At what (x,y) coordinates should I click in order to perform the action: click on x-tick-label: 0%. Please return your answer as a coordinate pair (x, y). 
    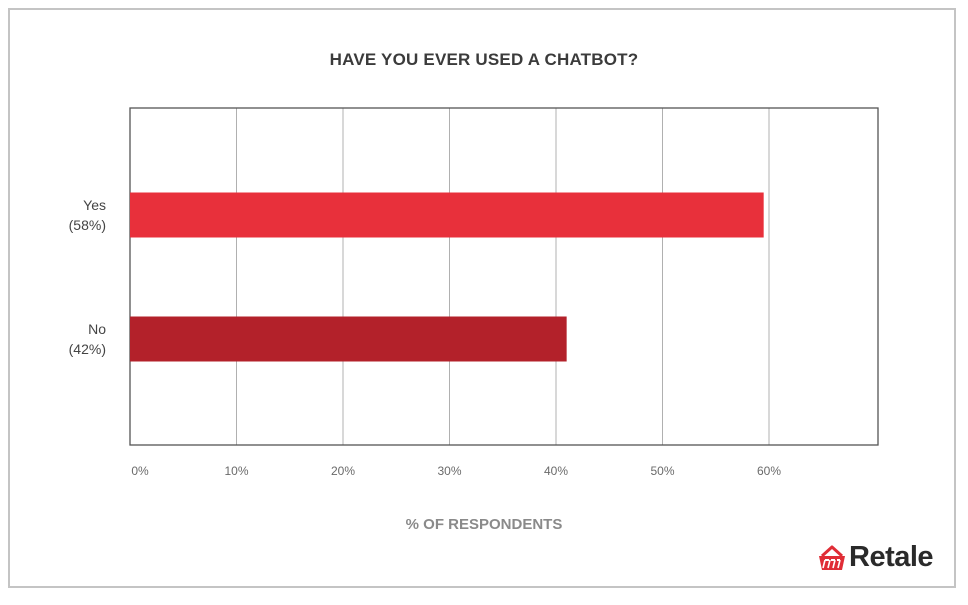
    Looking at the image, I should click on (140, 471).